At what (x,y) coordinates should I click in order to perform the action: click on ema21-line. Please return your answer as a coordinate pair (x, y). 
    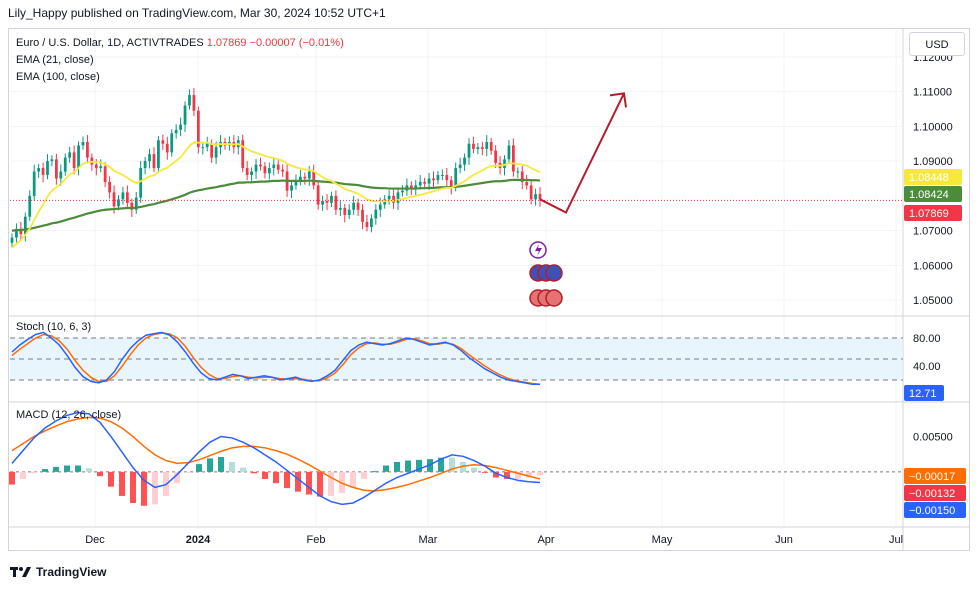
    Looking at the image, I should click on (276, 195).